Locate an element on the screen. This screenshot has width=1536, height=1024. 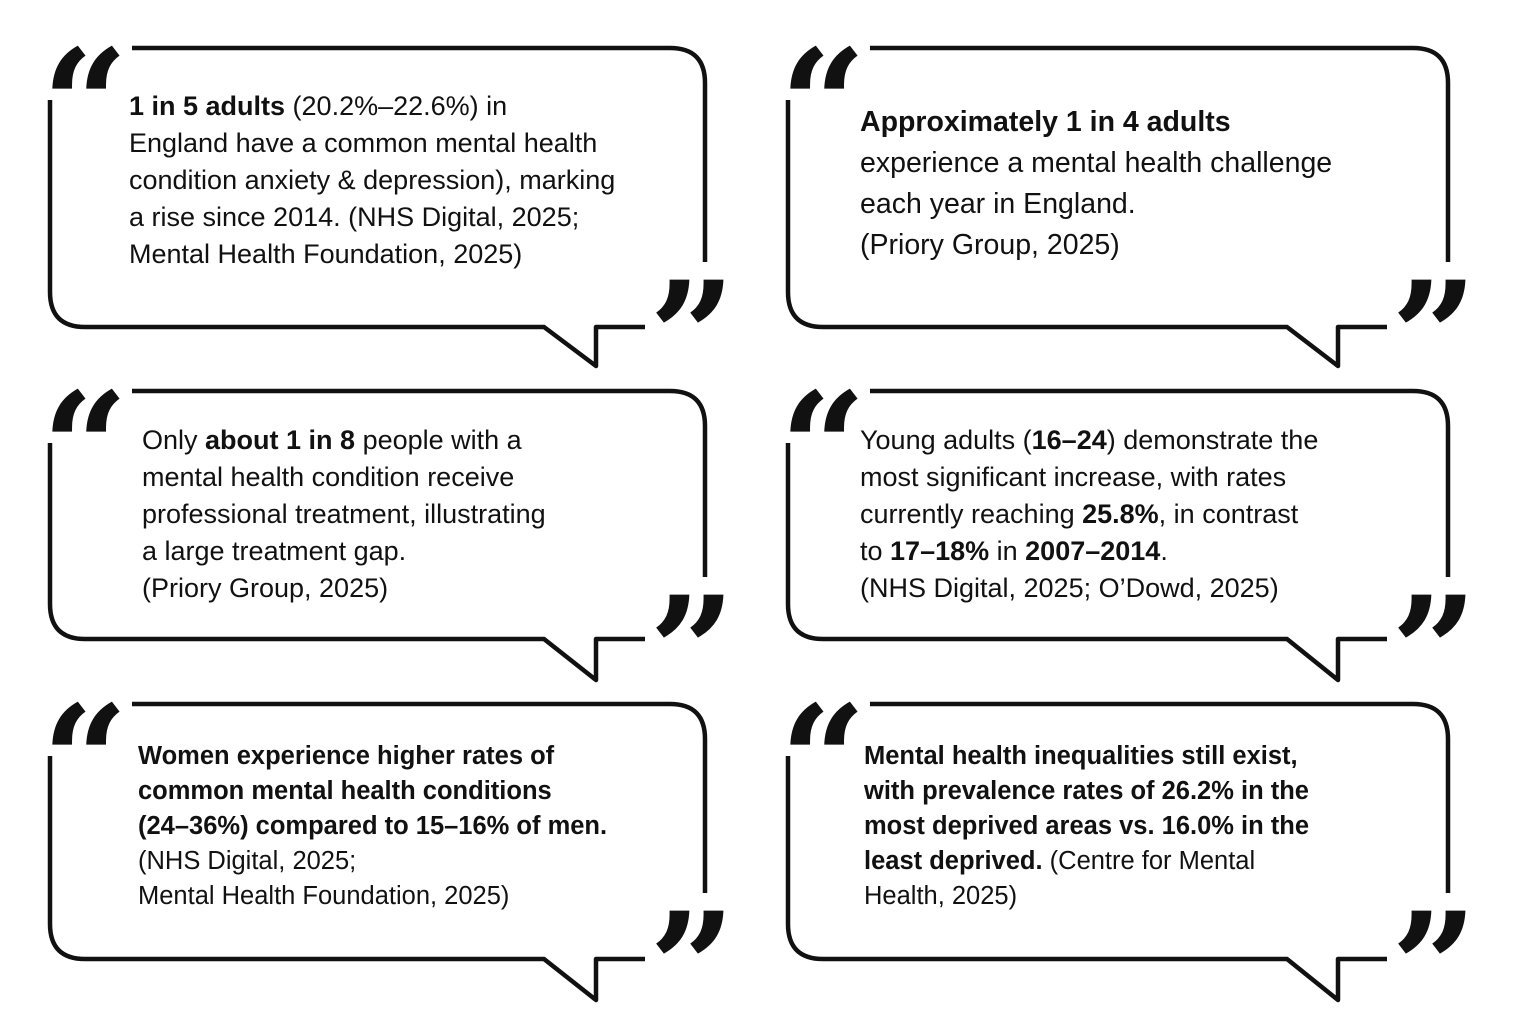
line-text: condition anxiety & depression), marking is located at coordinates (372, 180).